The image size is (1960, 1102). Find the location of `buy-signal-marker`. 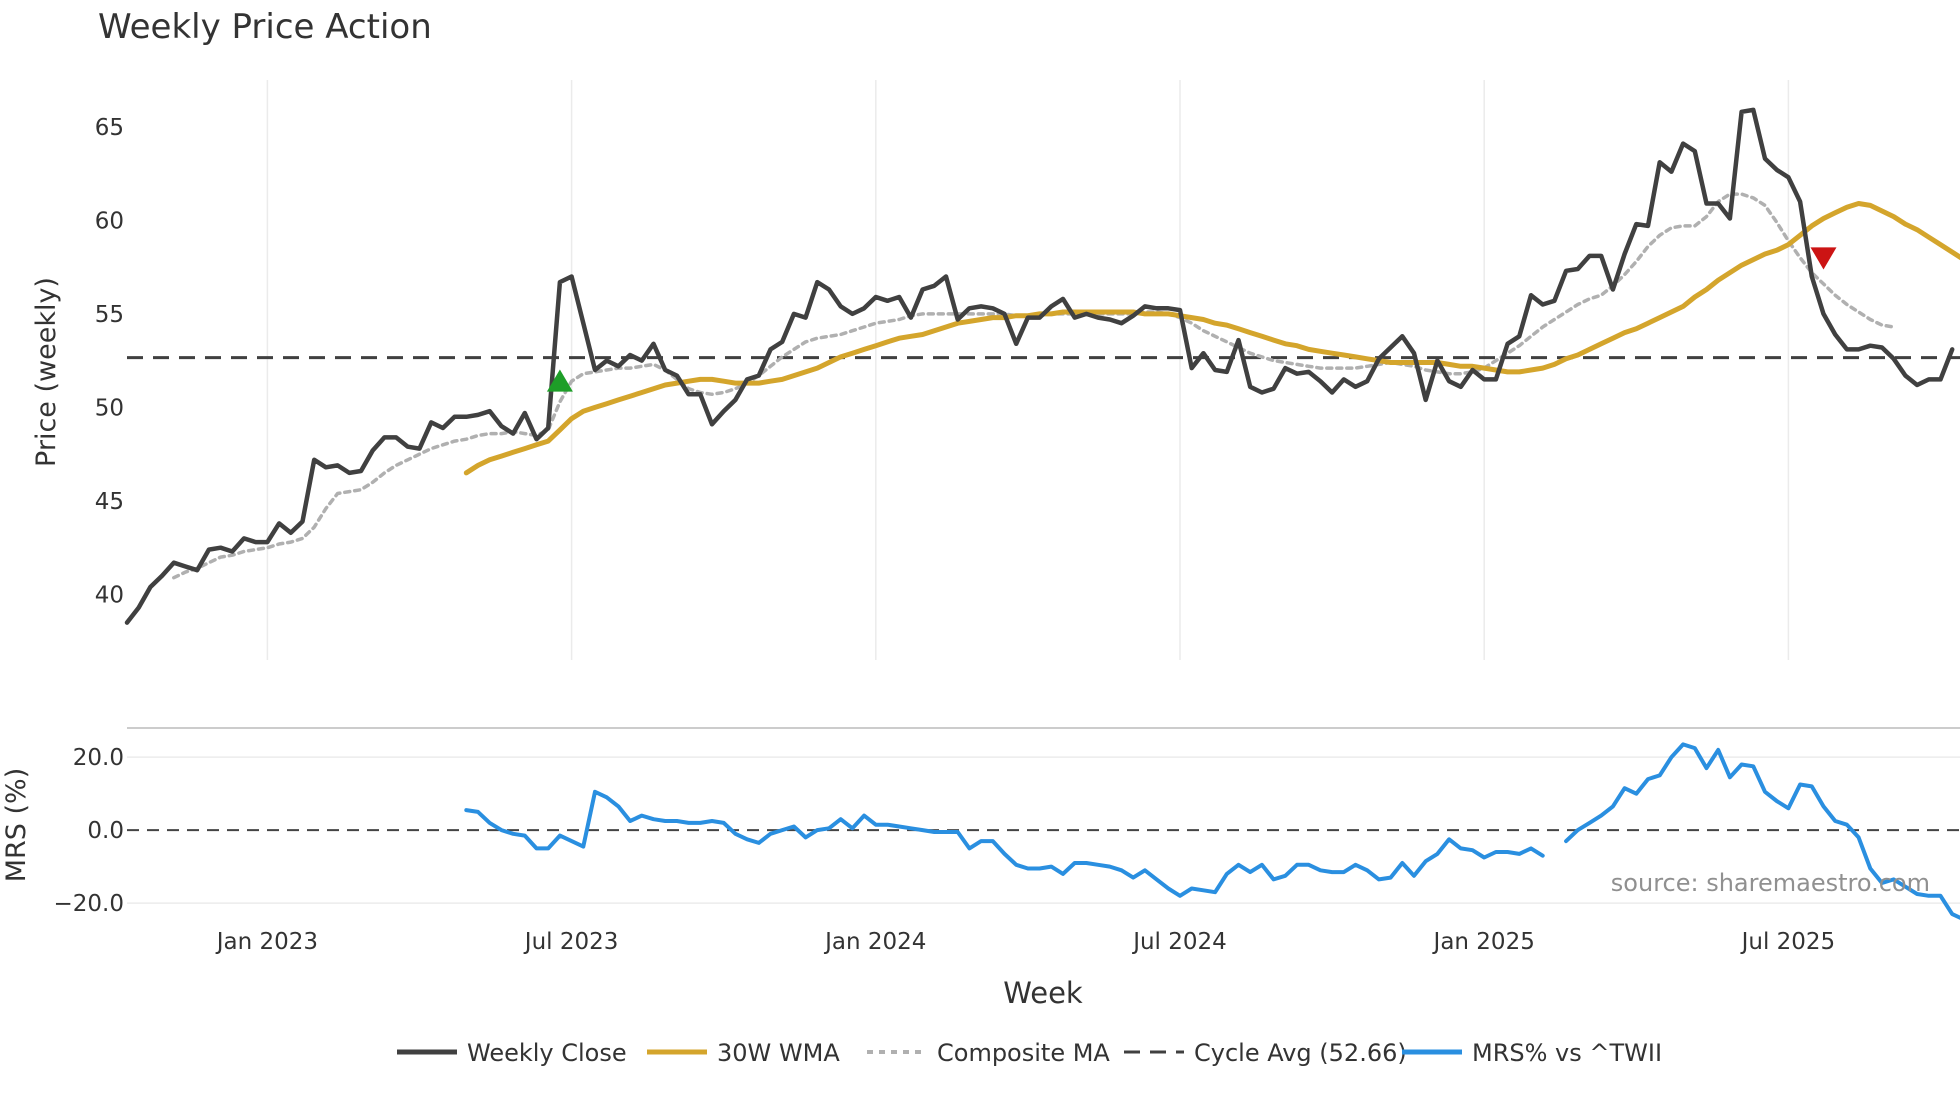

buy-signal-marker is located at coordinates (559, 380).